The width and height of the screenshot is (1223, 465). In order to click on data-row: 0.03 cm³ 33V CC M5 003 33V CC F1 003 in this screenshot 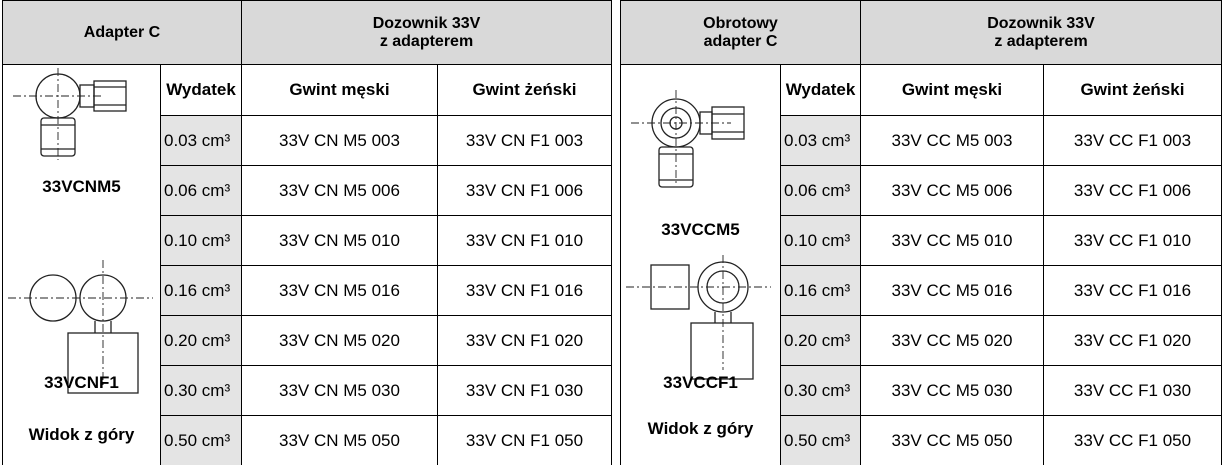, I will do `click(921, 140)`.